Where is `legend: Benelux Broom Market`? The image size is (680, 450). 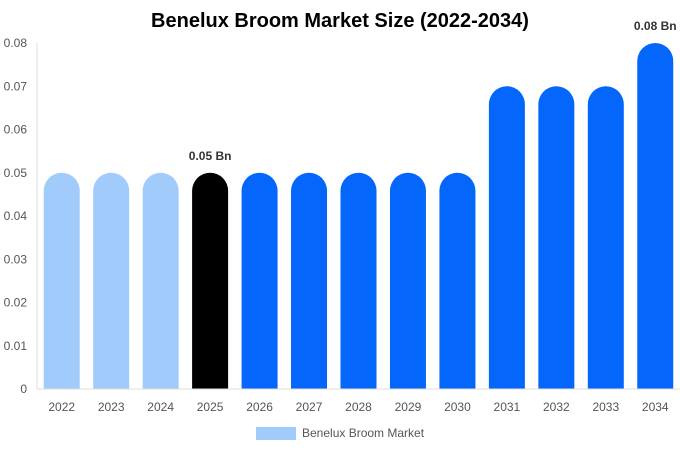
legend: Benelux Broom Market is located at coordinates (340, 433).